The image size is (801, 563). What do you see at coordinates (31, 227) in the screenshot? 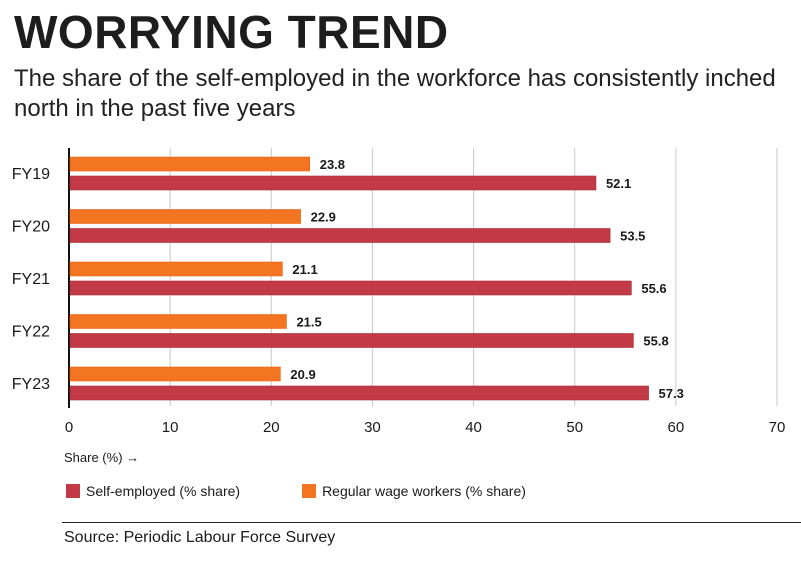
I see `category-label: FY20` at bounding box center [31, 227].